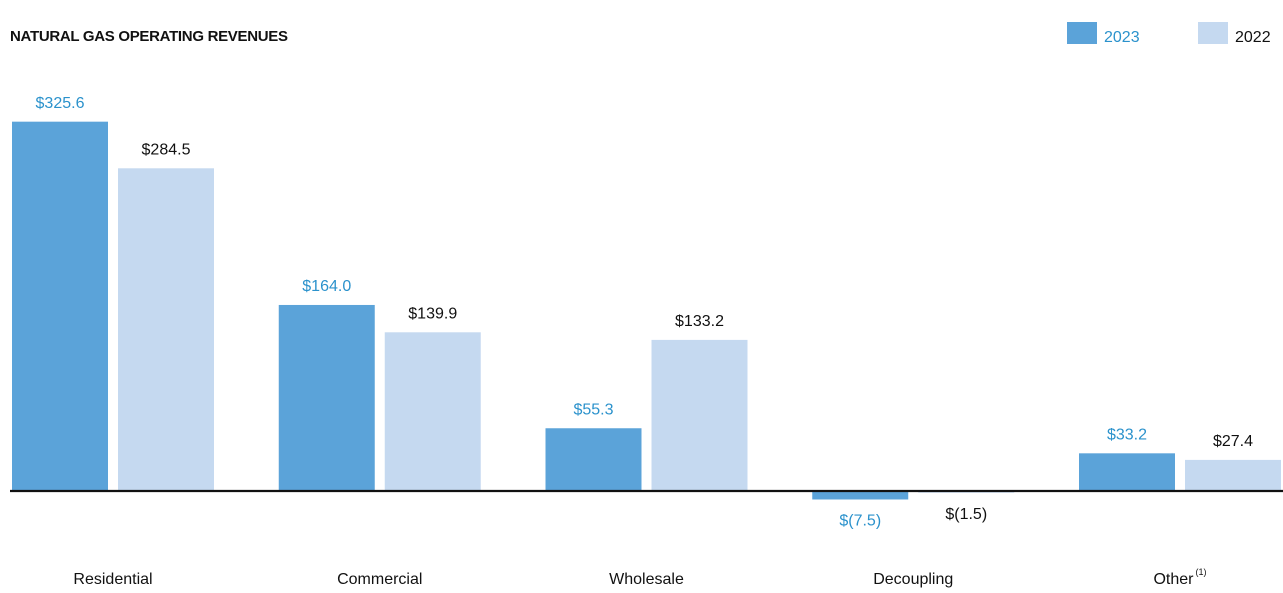 The width and height of the screenshot is (1283, 593). Describe the element at coordinates (432, 314) in the screenshot. I see `value-label: $139.9` at that location.